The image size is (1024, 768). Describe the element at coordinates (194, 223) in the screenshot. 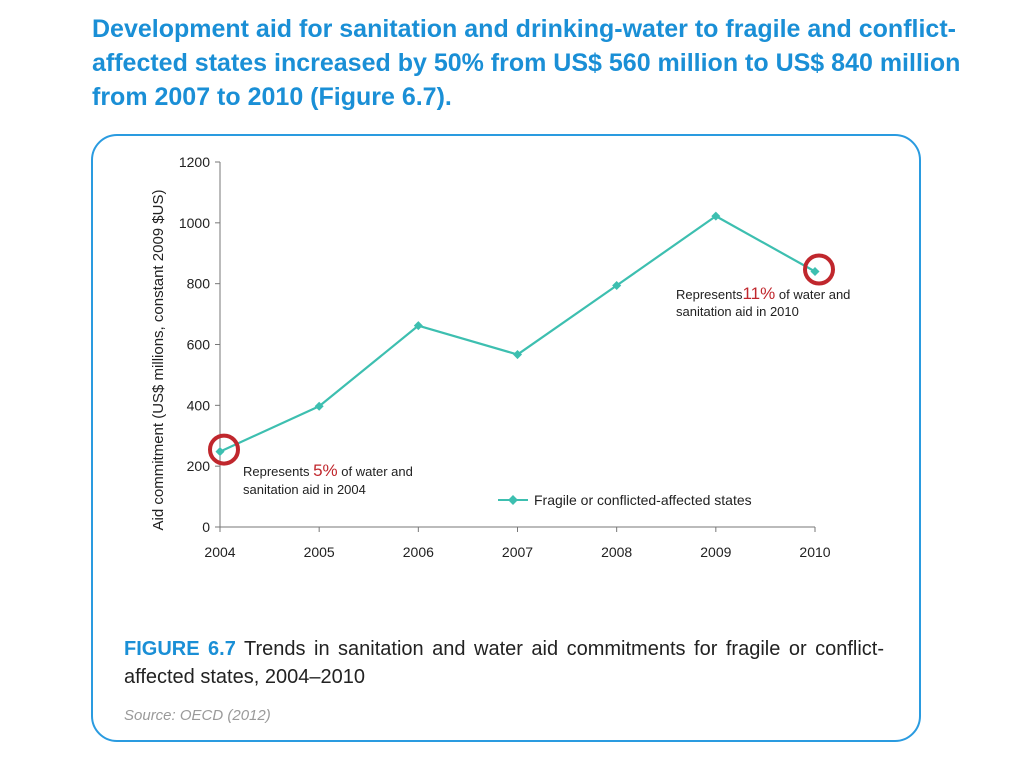

I see `y-tick-label: 1000` at that location.